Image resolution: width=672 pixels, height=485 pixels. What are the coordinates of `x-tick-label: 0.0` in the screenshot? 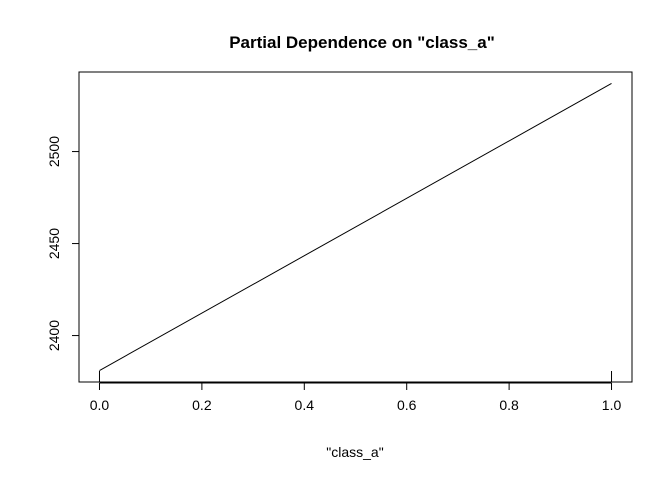 It's located at (100, 405).